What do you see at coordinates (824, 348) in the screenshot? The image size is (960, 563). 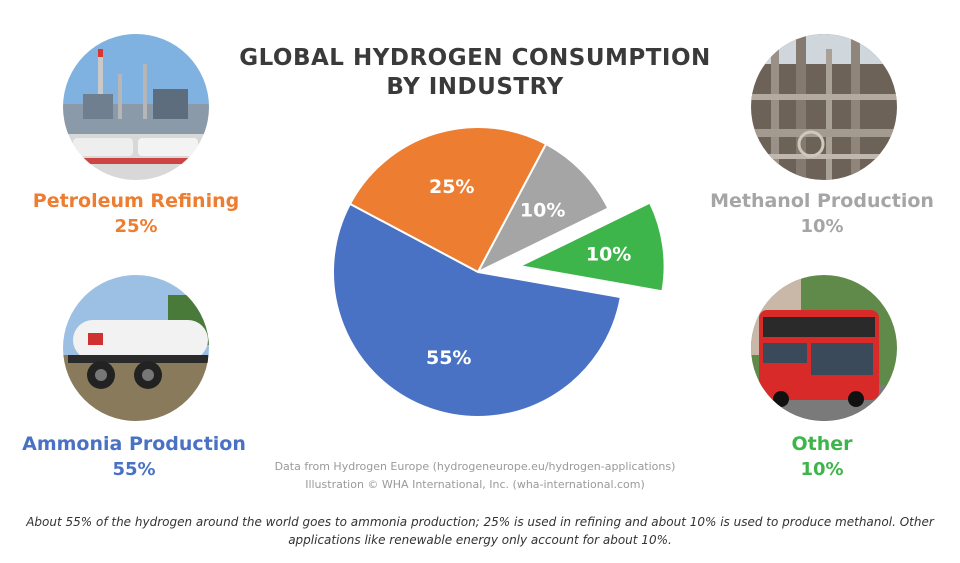 I see `bus-photo` at bounding box center [824, 348].